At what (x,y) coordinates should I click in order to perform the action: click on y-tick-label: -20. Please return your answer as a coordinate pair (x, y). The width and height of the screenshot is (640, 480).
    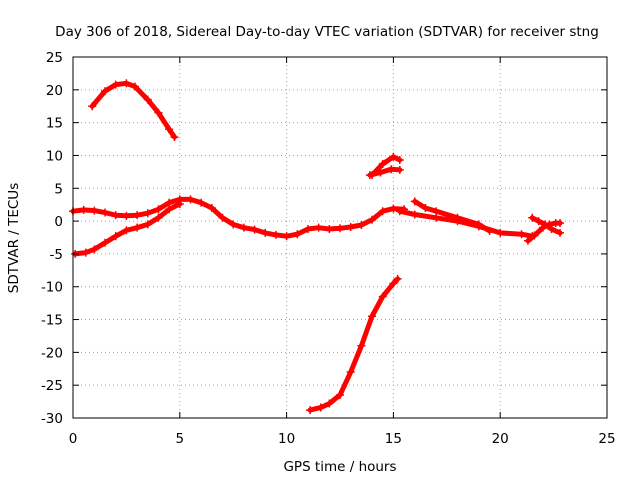
    Looking at the image, I should click on (52, 353).